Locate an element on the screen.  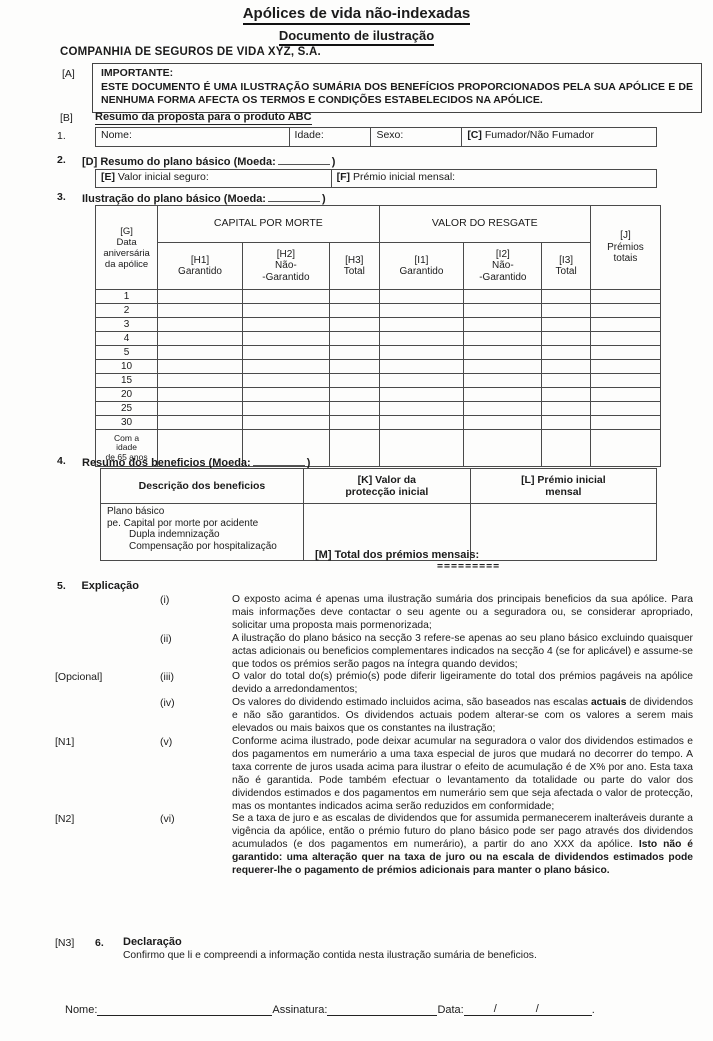
i1-guaranteed-header: [I1] Garantido is located at coordinates (421, 266).